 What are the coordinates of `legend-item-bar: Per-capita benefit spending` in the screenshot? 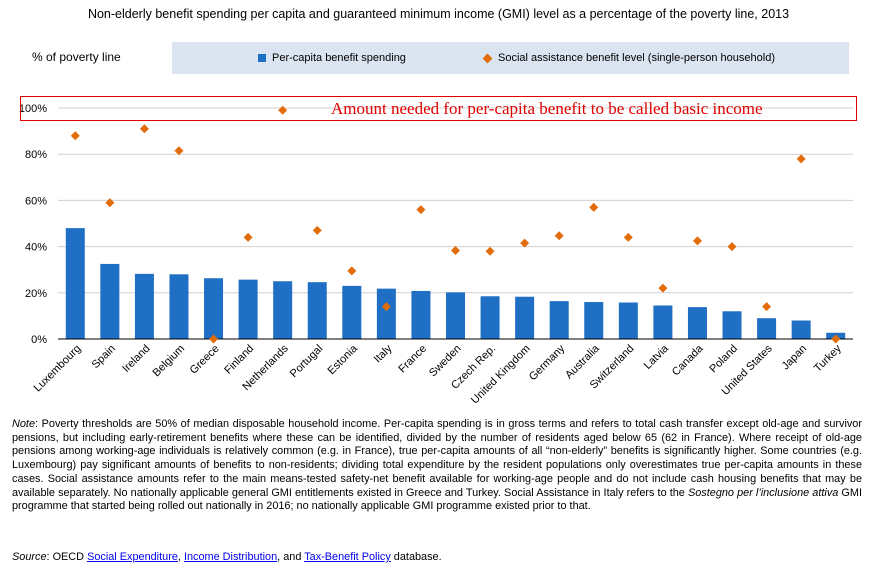 It's located at (332, 58).